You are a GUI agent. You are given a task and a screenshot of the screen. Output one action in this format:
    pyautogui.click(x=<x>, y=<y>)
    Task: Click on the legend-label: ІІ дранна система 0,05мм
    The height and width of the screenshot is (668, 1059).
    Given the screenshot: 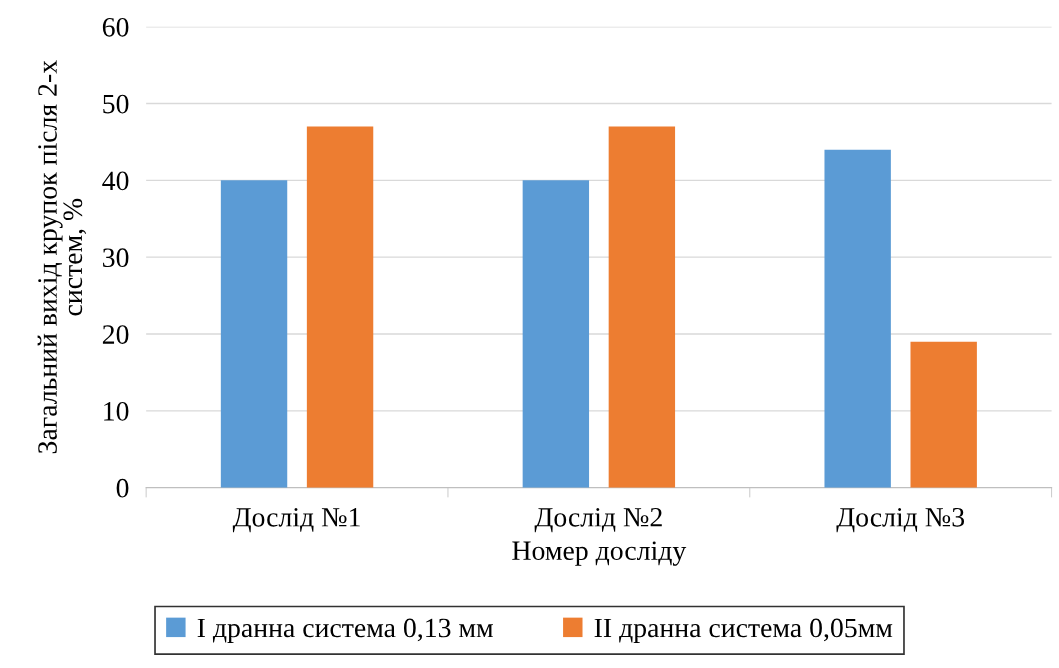 What is the action you would take?
    pyautogui.click(x=743, y=630)
    